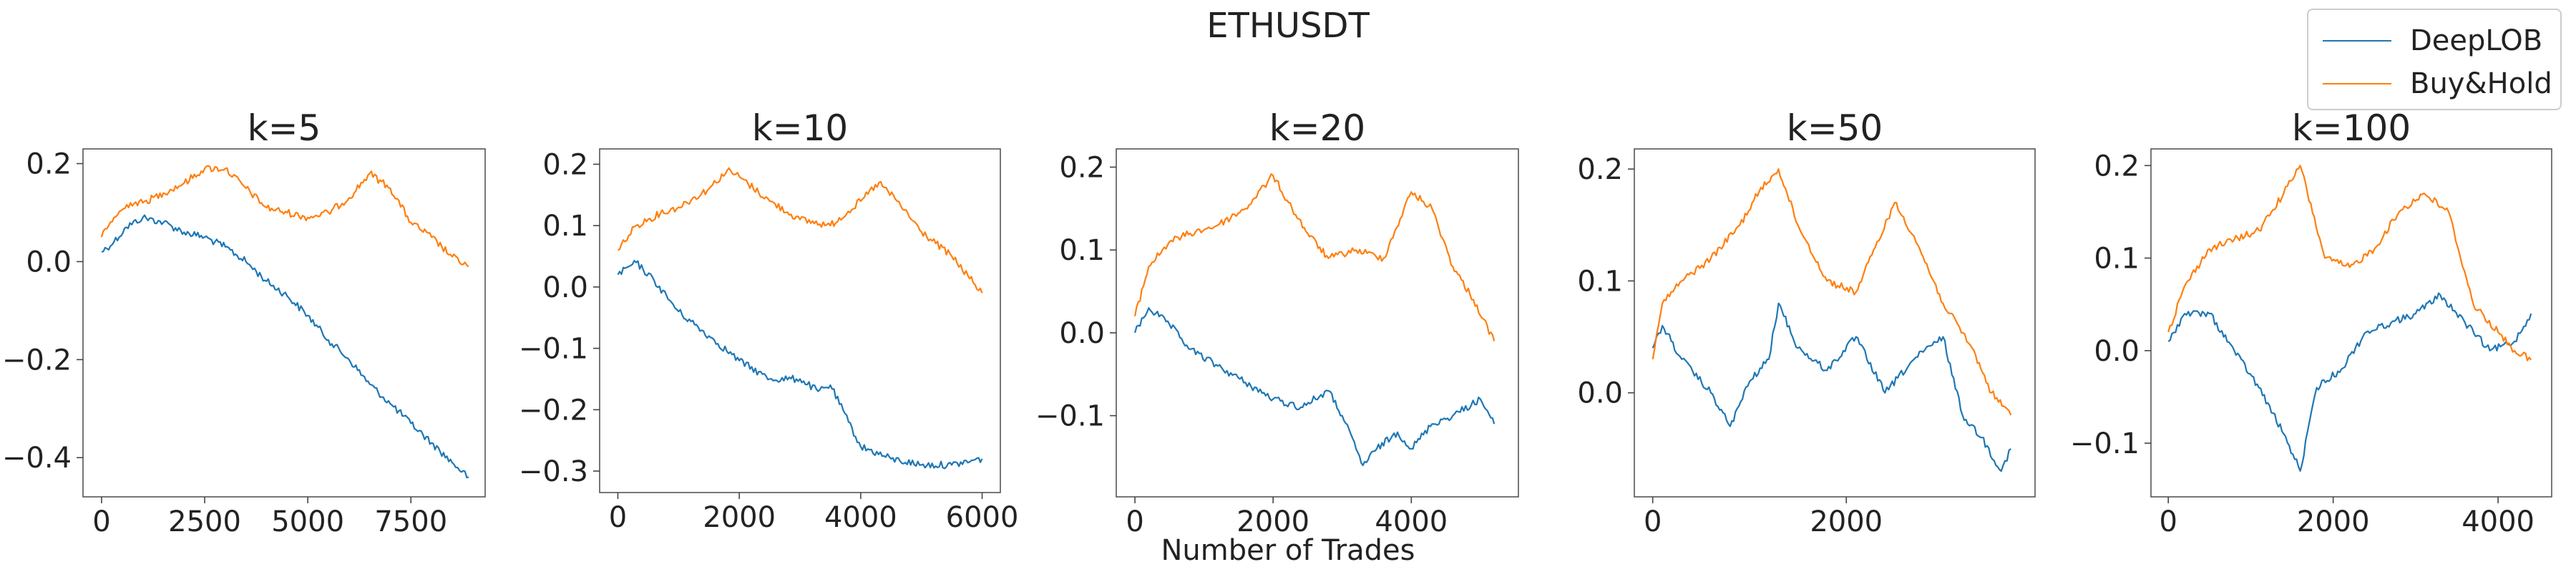 This screenshot has width=2576, height=567. I want to click on x-tick-label: 6000, so click(982, 517).